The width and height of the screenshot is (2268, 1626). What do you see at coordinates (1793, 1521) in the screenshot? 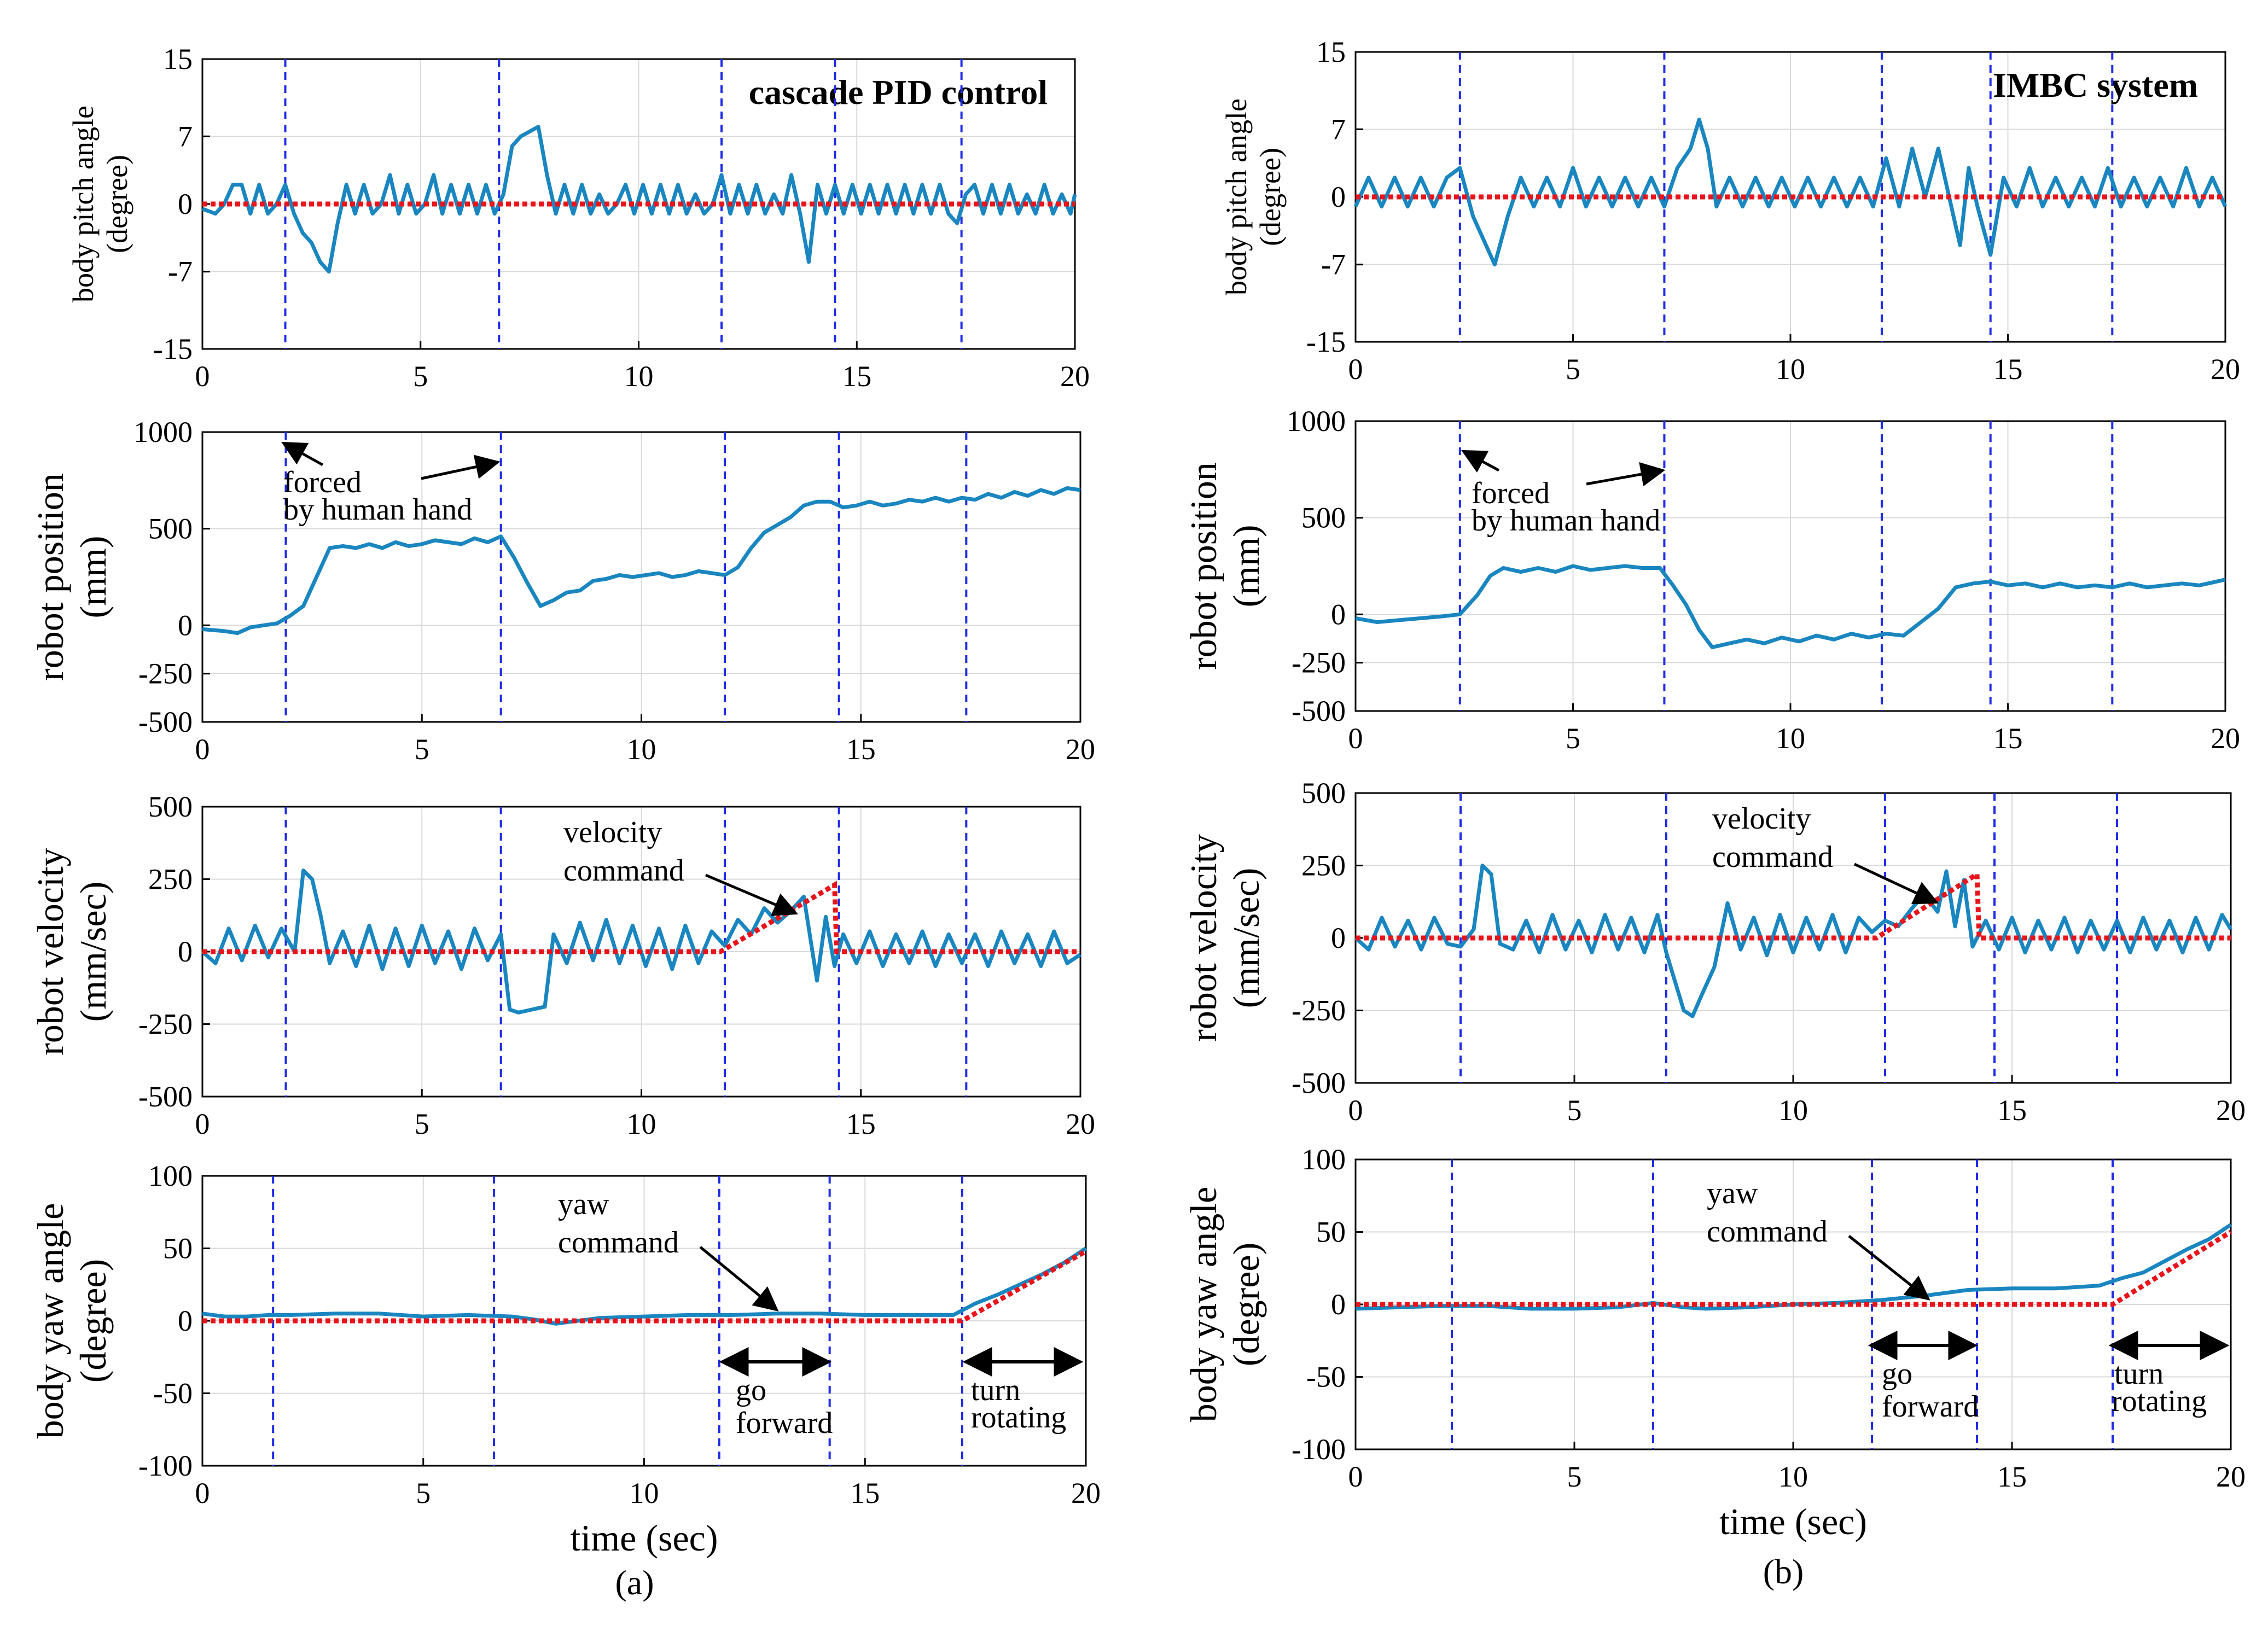
I see `x-axis-label: time (sec)` at bounding box center [1793, 1521].